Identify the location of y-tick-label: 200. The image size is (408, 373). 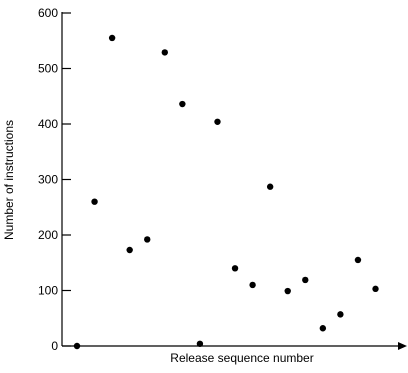
(48, 235).